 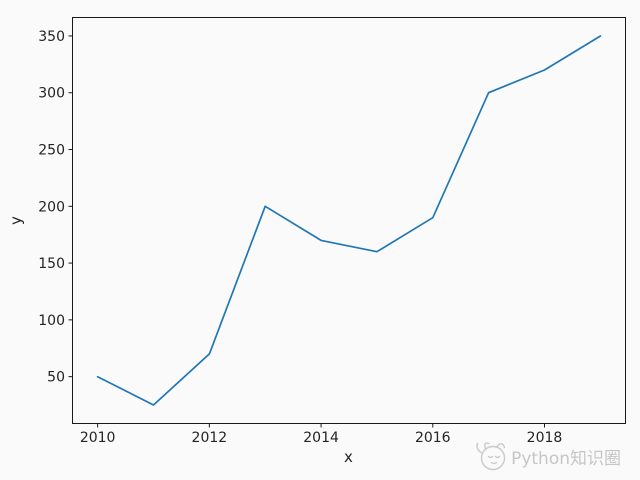 I want to click on y-tick-label: 350, so click(x=51, y=37).